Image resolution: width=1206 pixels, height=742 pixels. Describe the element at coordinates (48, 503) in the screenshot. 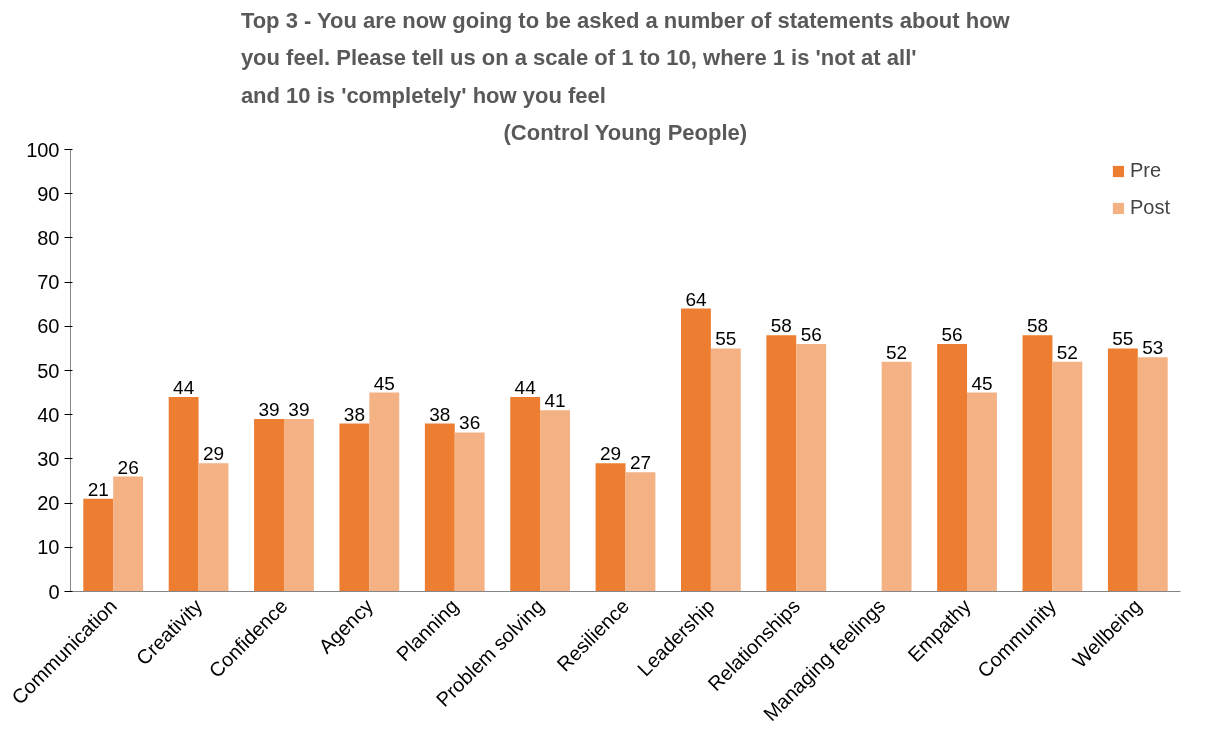

I see `y-tick-label: 20` at that location.